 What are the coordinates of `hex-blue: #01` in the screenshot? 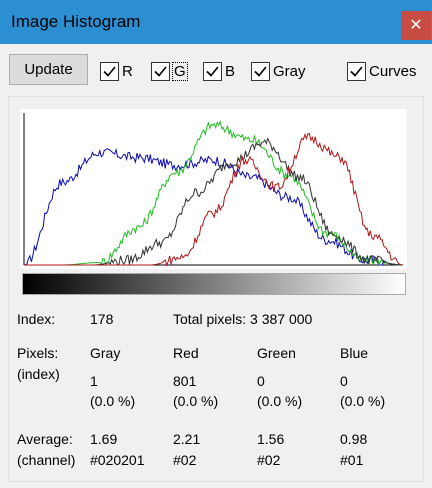 It's located at (352, 460).